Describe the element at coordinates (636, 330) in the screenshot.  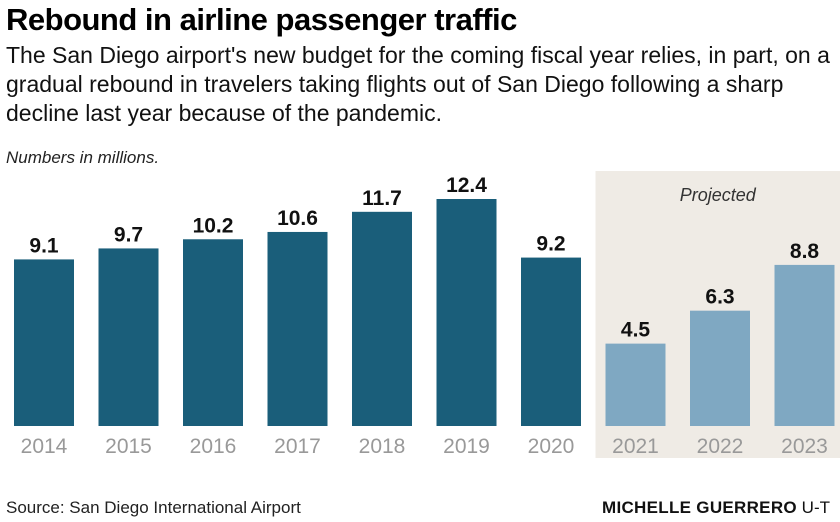
I see `value-label-2021: 4.5` at that location.